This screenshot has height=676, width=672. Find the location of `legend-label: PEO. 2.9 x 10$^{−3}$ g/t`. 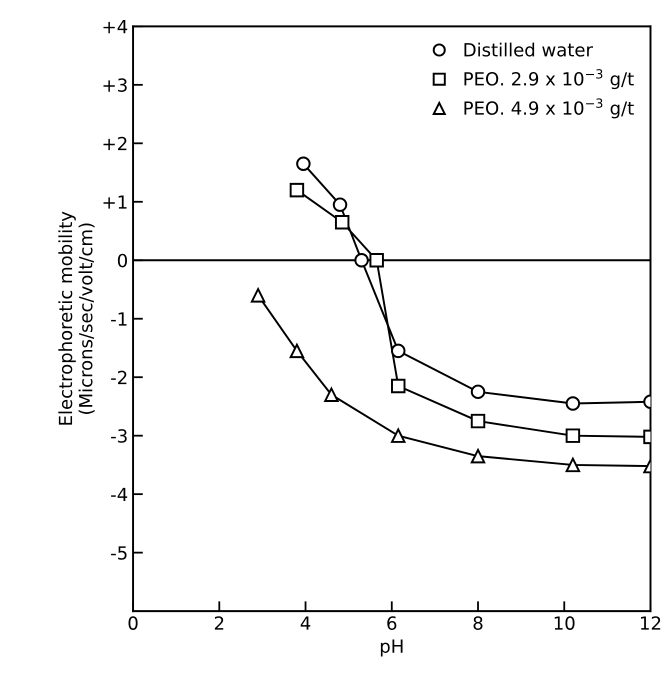

legend-label: PEO. 2.9 x 10$^{−3}$ g/t is located at coordinates (549, 79).